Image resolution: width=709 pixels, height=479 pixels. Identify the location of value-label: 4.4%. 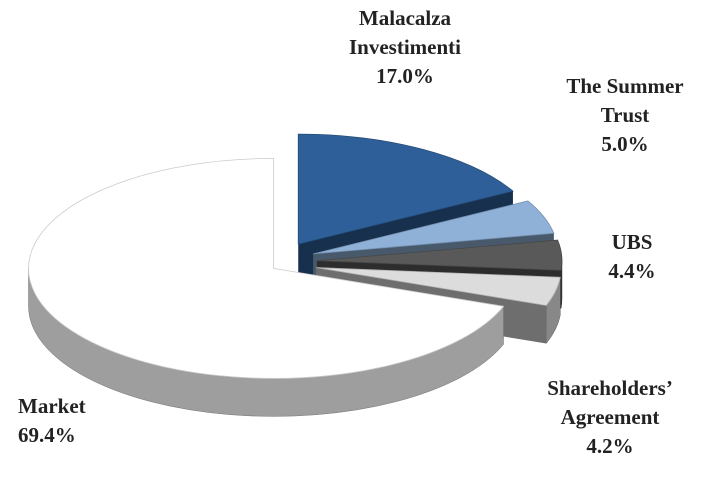
(632, 271).